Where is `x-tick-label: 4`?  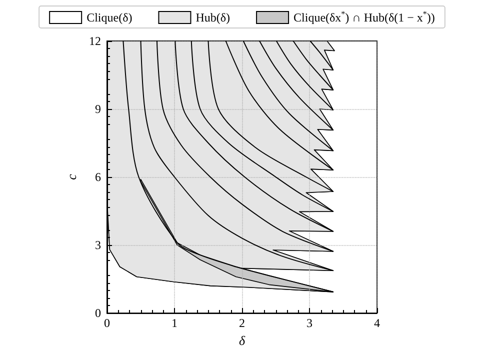 x-tick-label: 4 is located at coordinates (377, 323).